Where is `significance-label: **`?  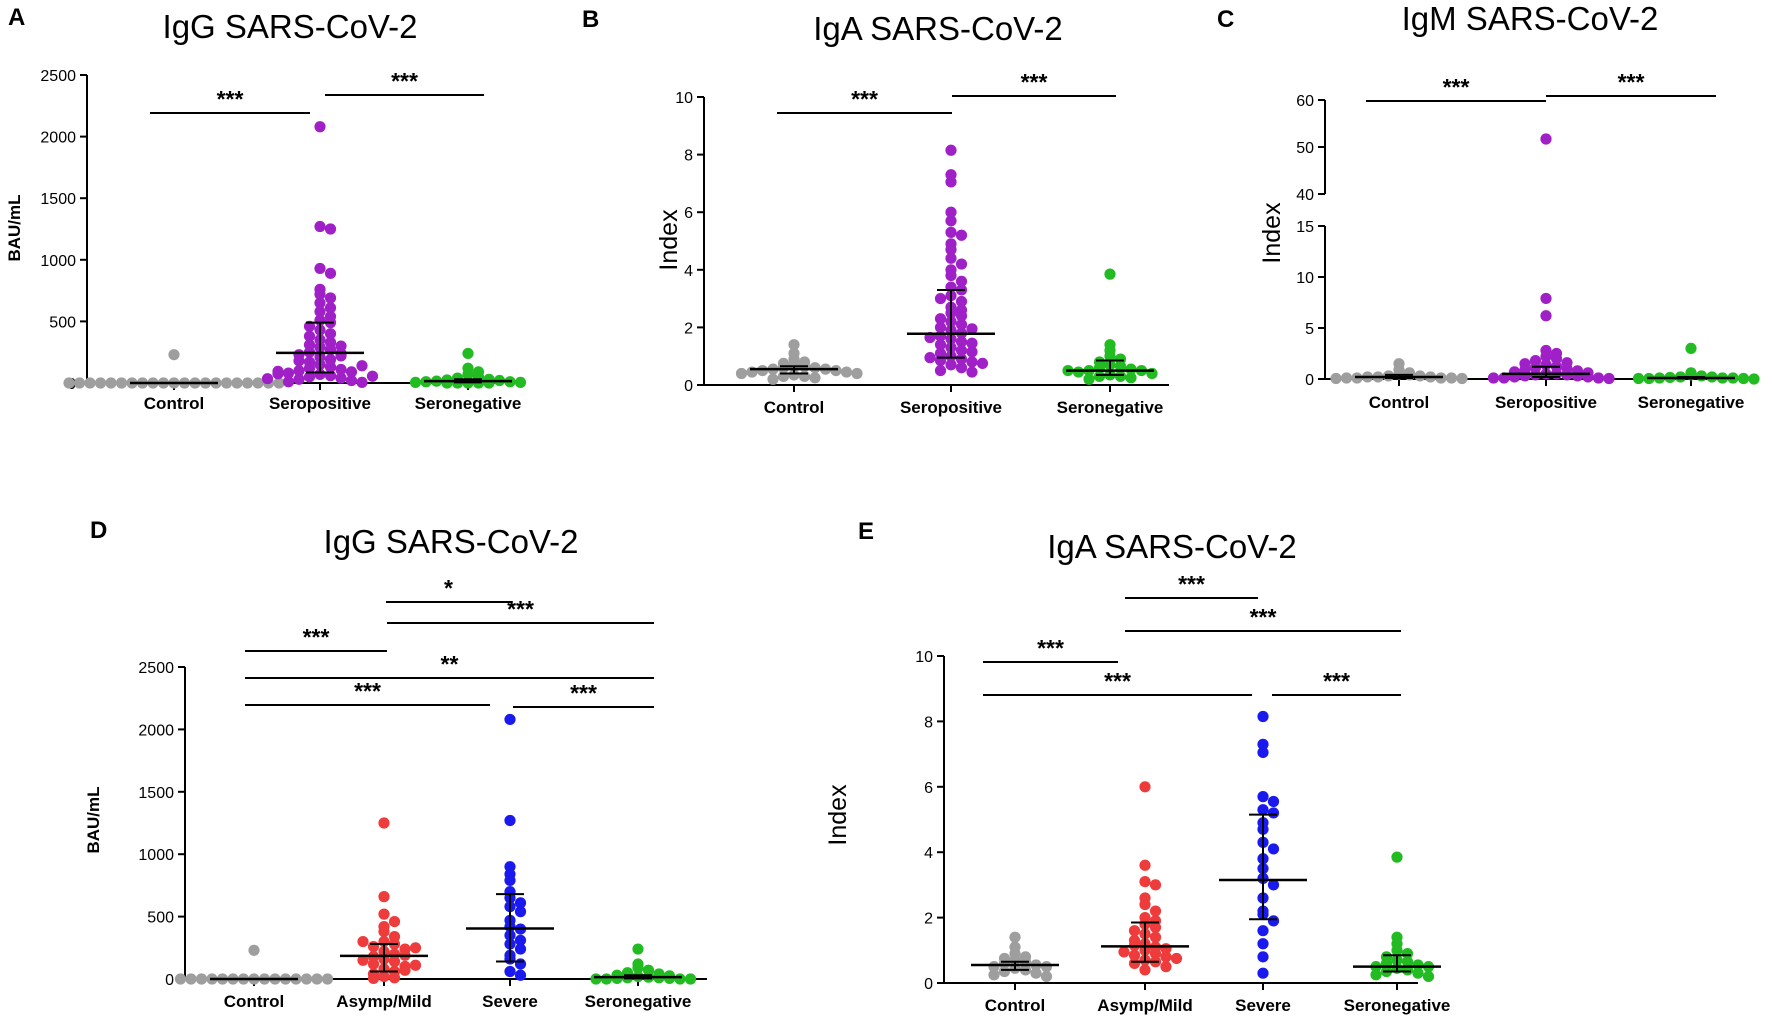
significance-label: ** is located at coordinates (450, 664).